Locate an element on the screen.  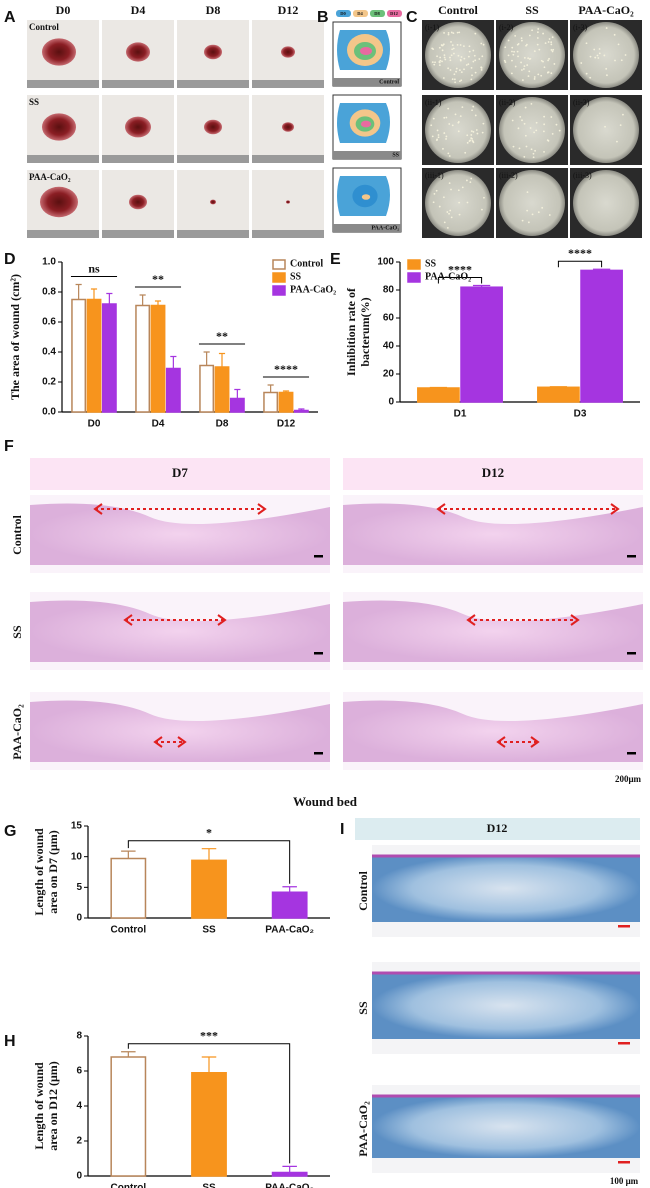
x-tick-label: D1 is located at coordinates (460, 414).